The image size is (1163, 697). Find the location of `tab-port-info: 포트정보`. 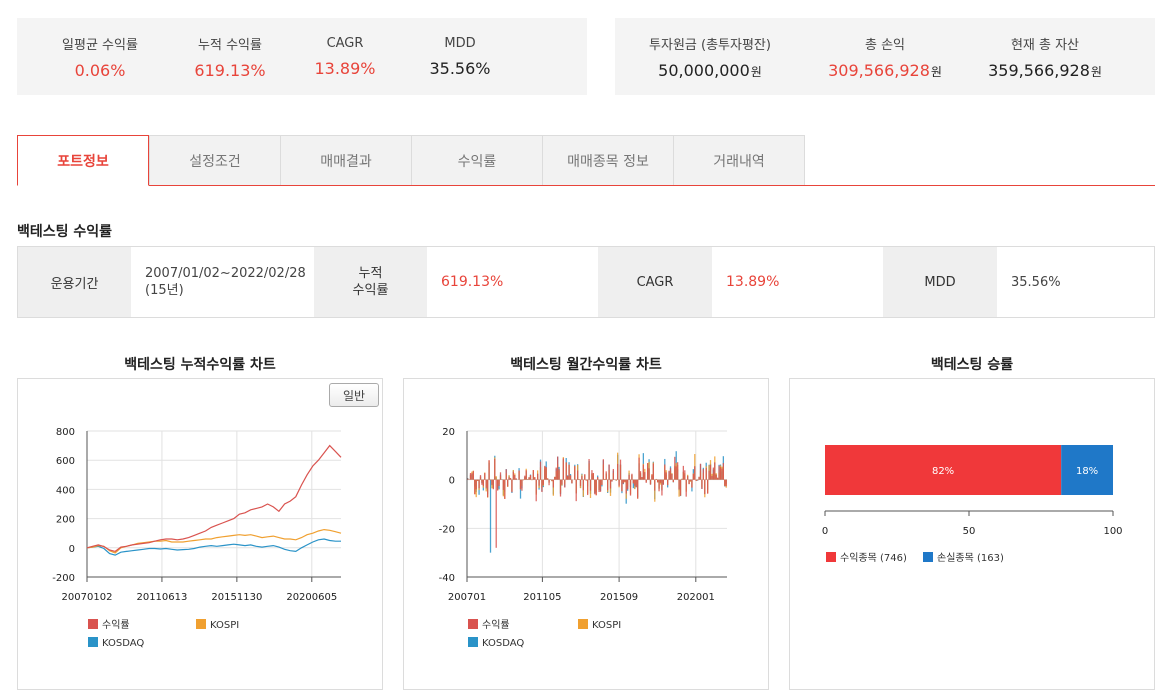

tab-port-info: 포트정보 is located at coordinates (83, 160).